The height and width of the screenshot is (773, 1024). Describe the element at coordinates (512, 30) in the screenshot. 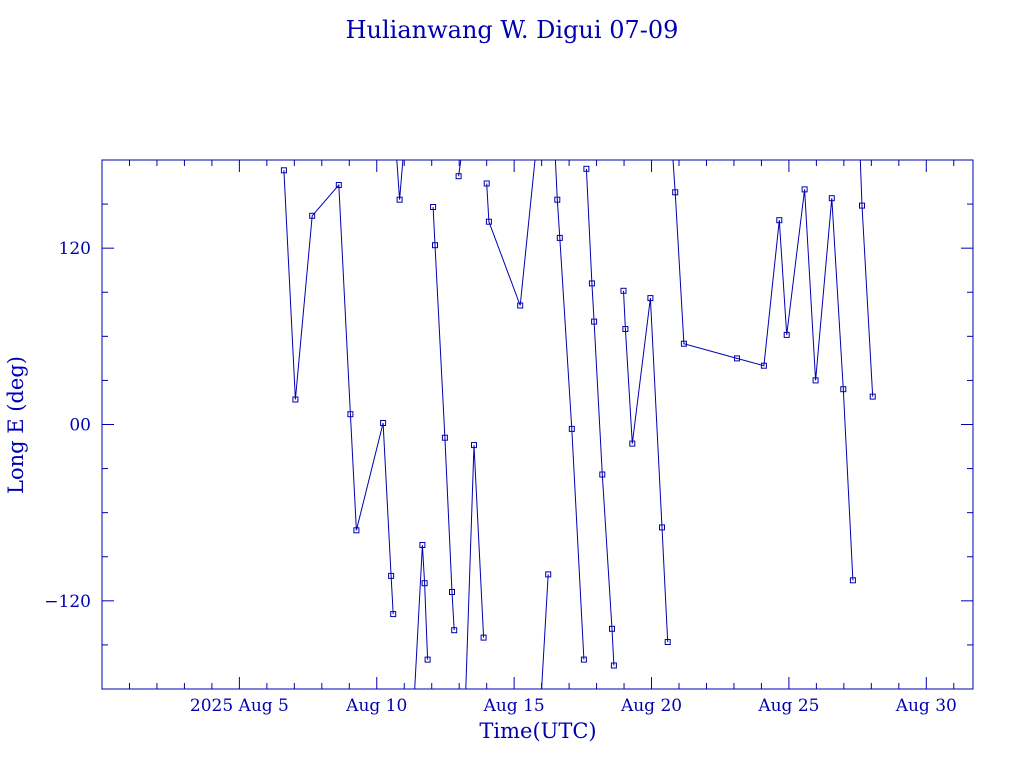

I see `chart-title: Hulianwang W. Digui 07-09` at that location.